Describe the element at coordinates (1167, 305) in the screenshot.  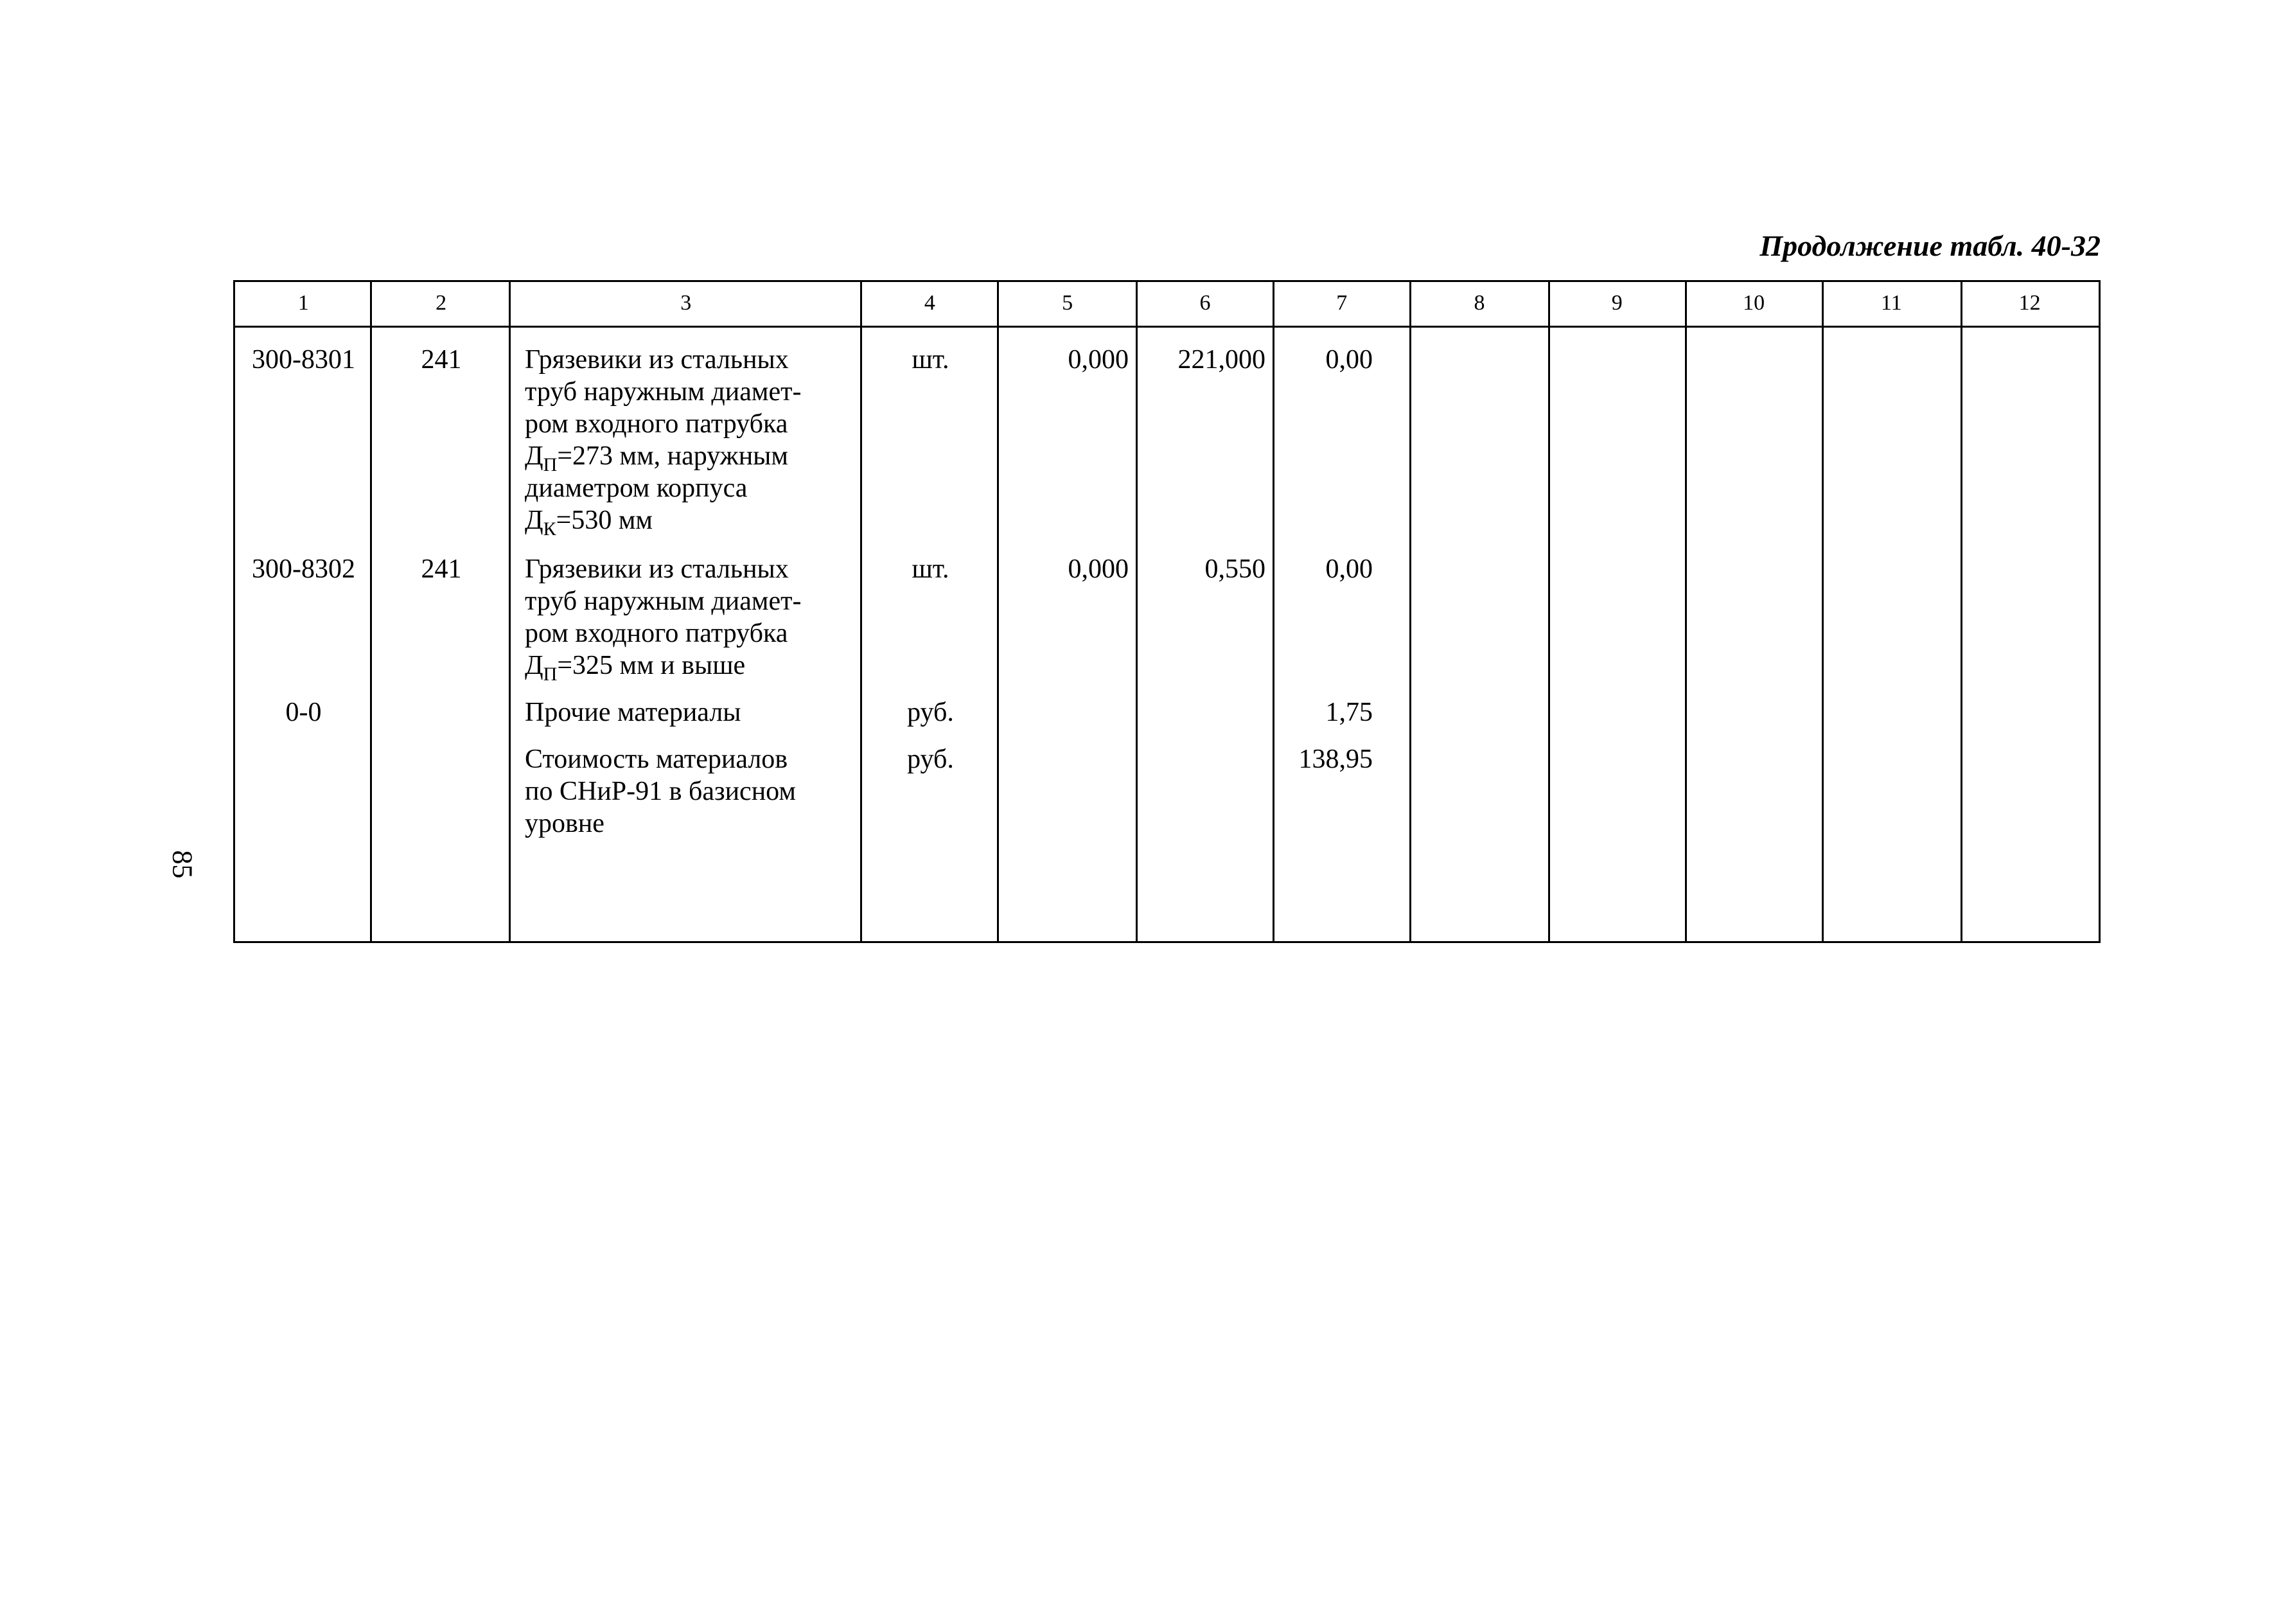
I see `table-header-row: 1 2 3 4 5 6 7 8 9 10 11 12` at that location.